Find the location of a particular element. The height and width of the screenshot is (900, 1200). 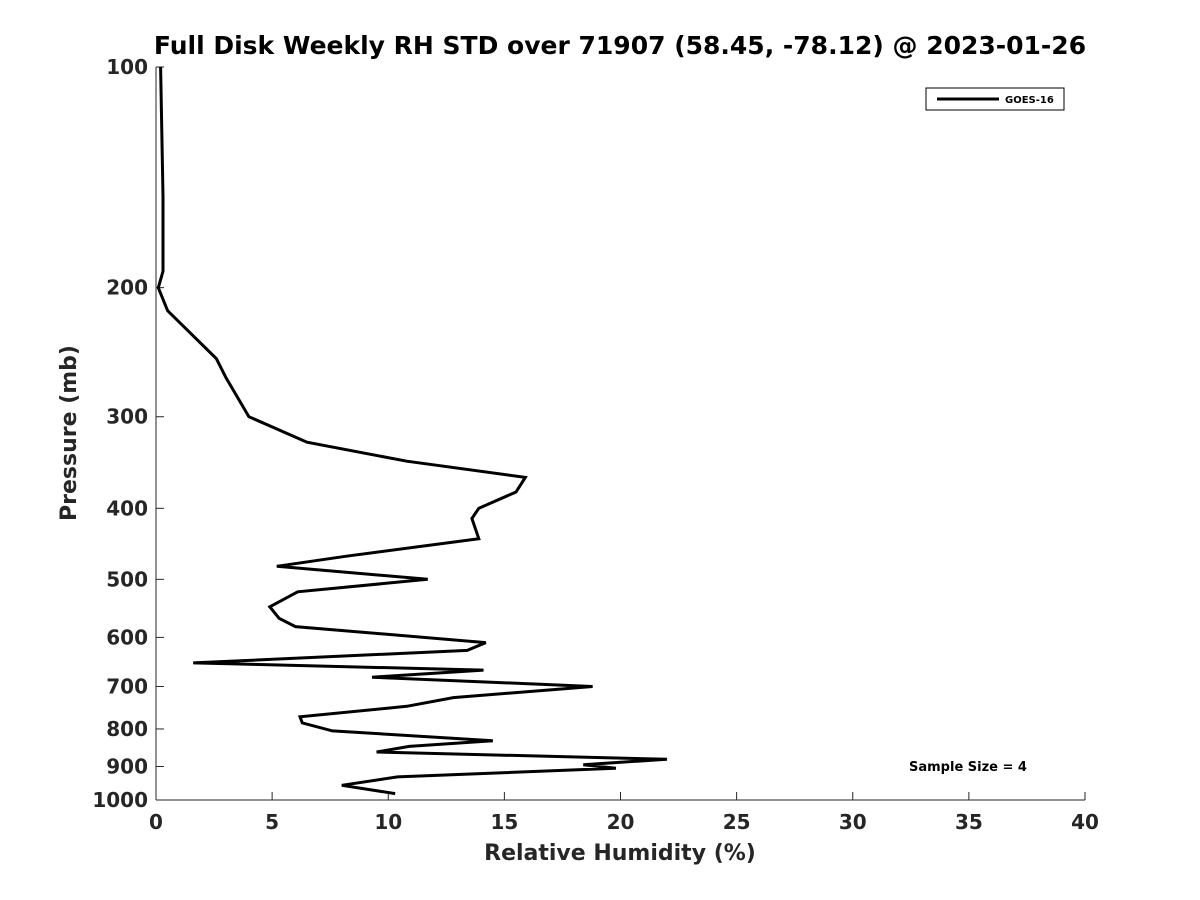

x-tick-label: 0 is located at coordinates (156, 822).